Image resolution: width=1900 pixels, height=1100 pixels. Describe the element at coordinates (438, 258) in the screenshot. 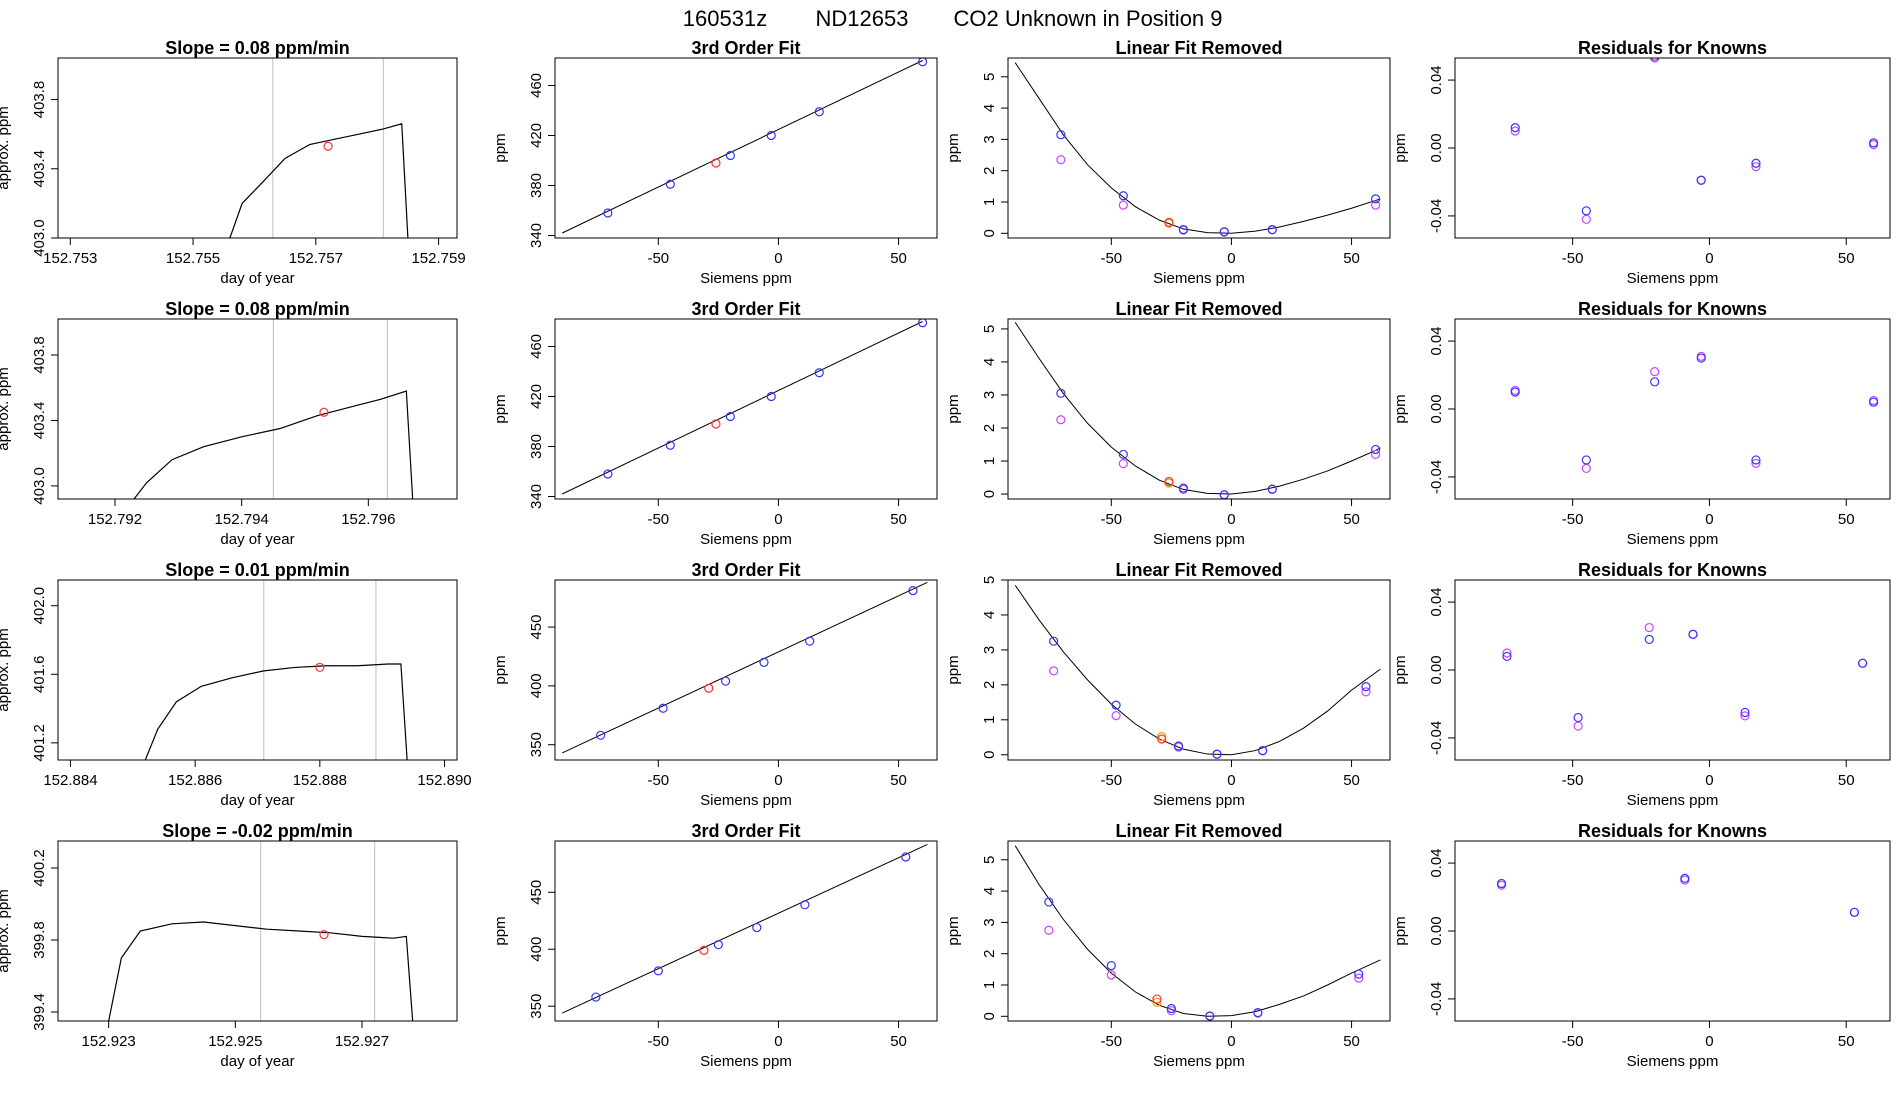

I see `x-tick-label: 152.759` at that location.